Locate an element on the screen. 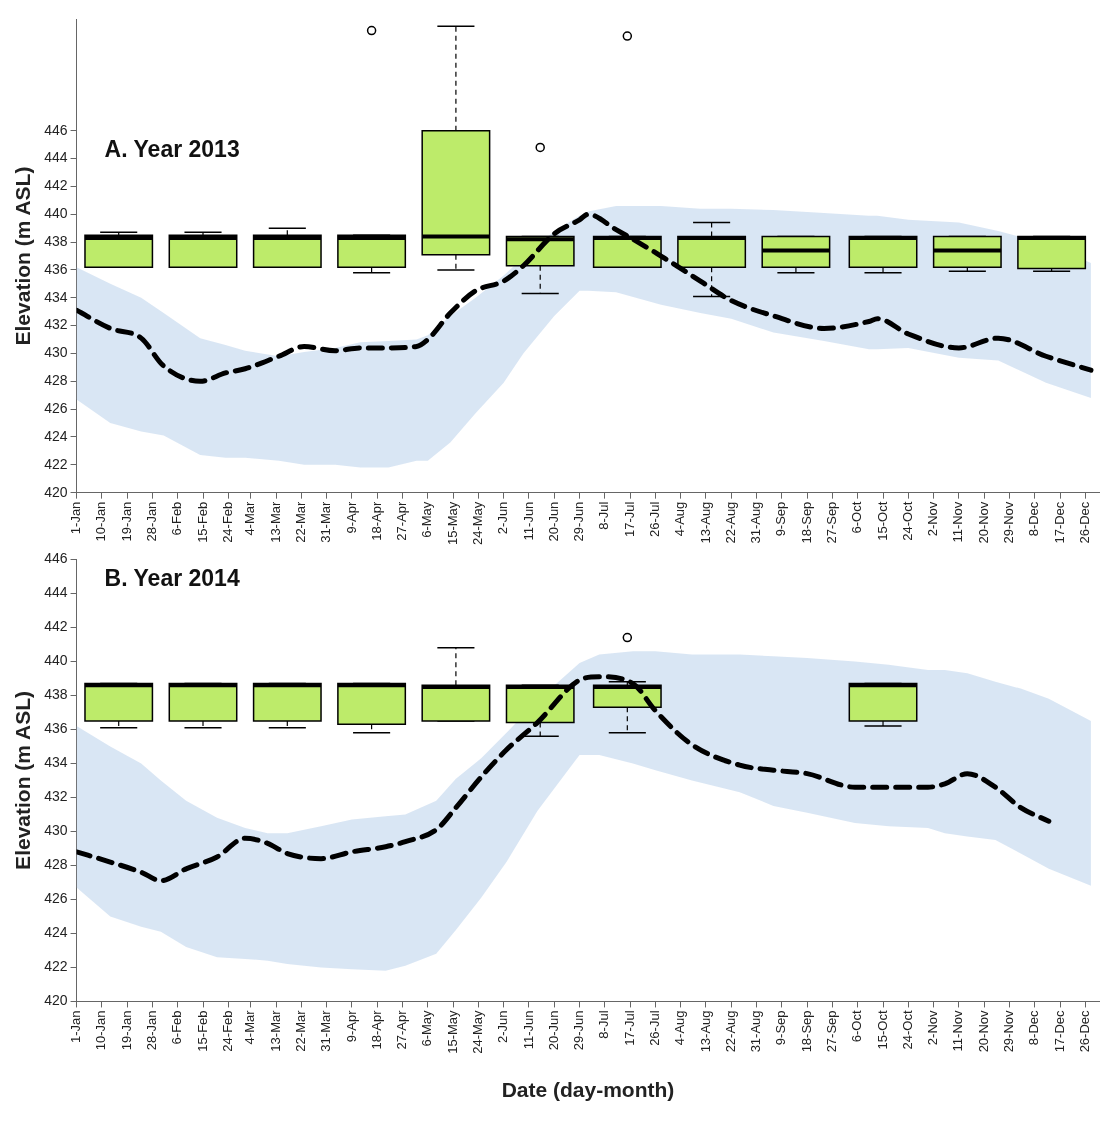 The image size is (1104, 1126). x-tick-label: 13-Mar is located at coordinates (275, 521).